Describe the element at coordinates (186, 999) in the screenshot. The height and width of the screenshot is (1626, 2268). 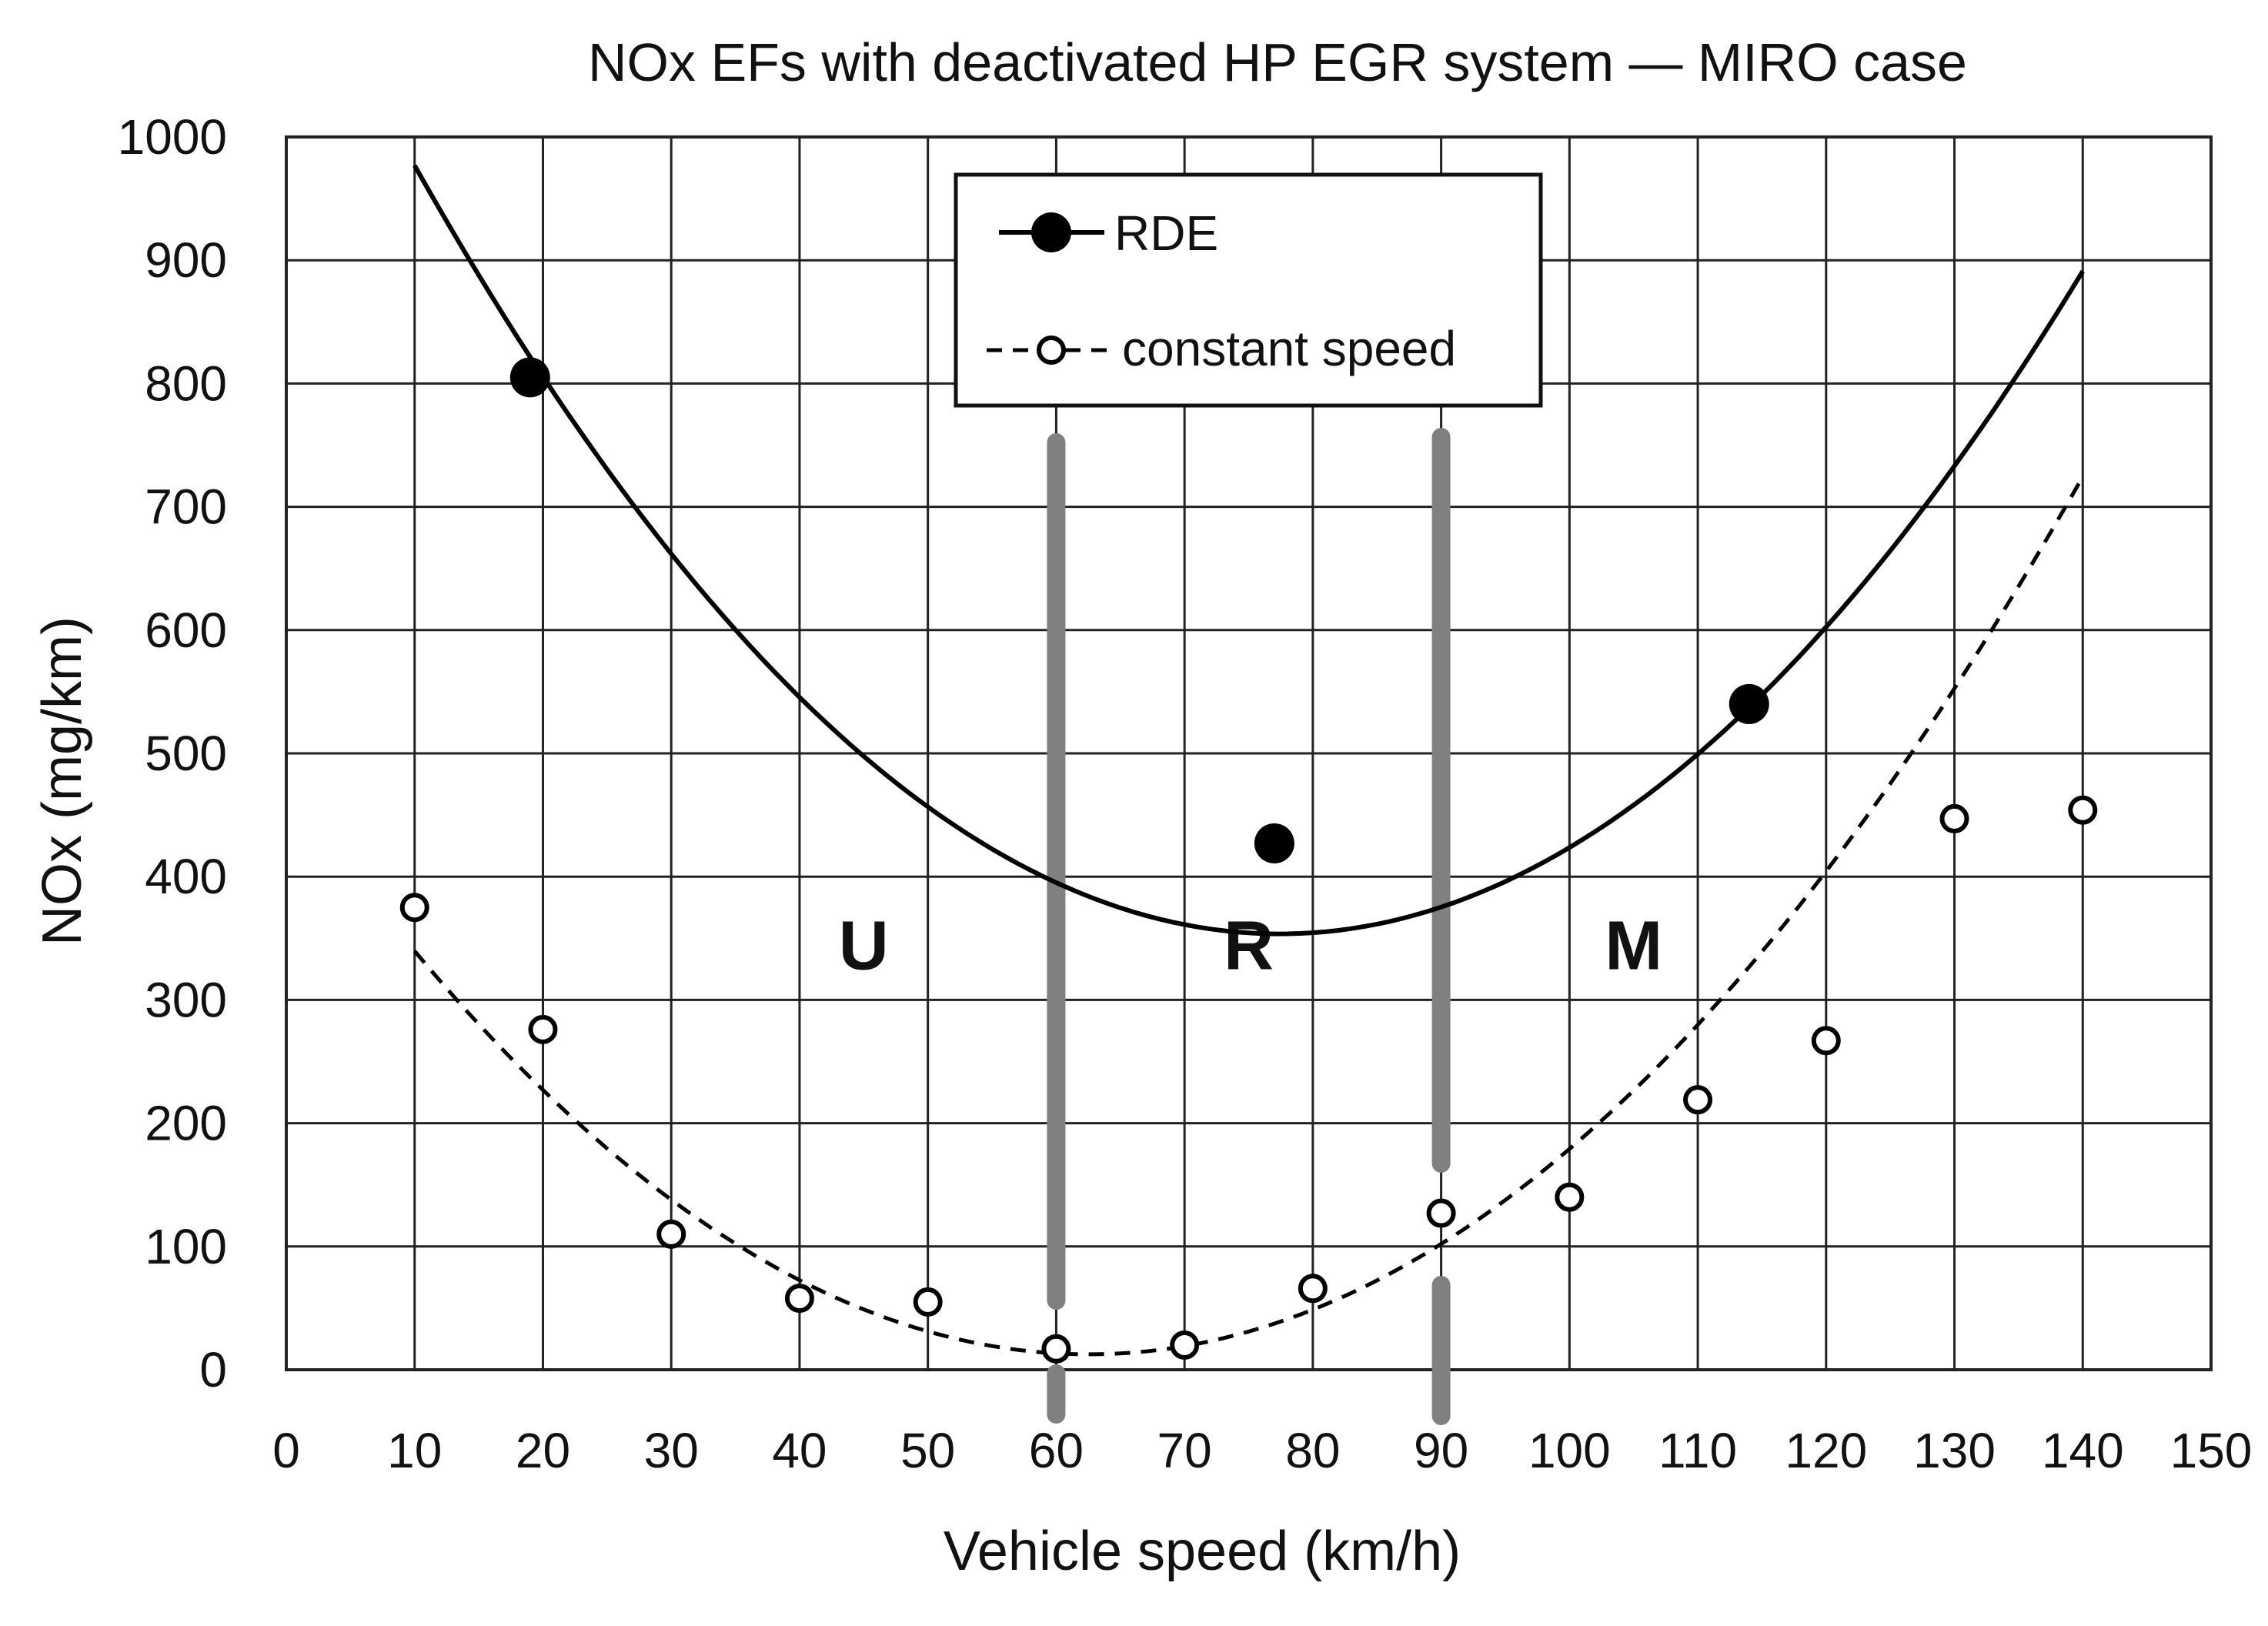
I see `y-tick-label: 300` at that location.